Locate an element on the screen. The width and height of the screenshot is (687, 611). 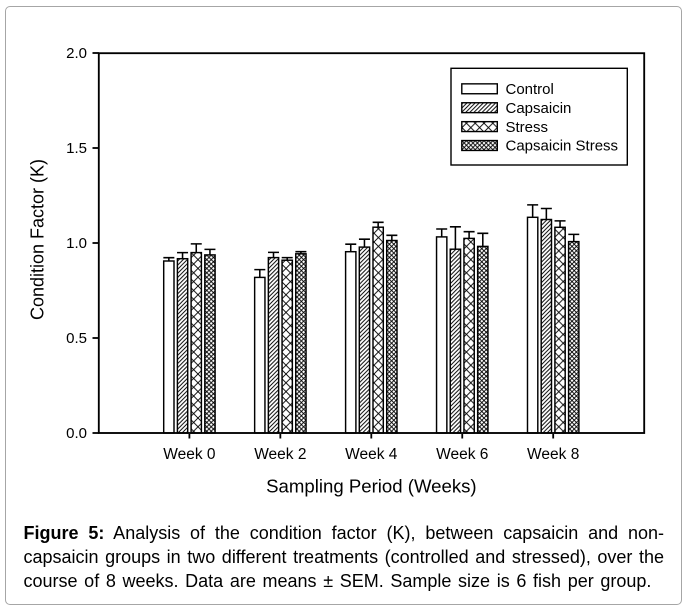
svg-text: 0.0 is located at coordinates (76, 433).